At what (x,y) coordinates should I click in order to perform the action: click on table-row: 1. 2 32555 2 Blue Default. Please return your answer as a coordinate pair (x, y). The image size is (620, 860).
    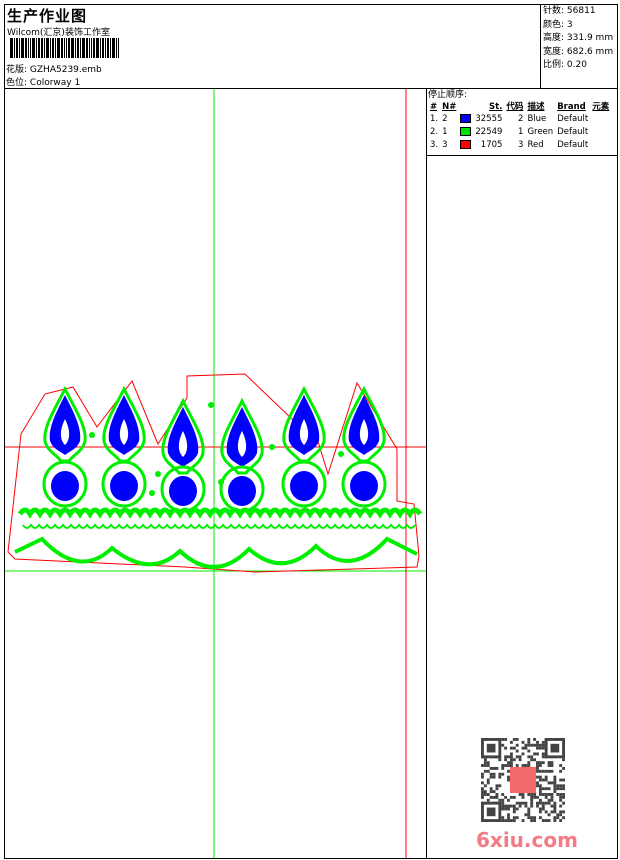
    Looking at the image, I should click on (509, 119).